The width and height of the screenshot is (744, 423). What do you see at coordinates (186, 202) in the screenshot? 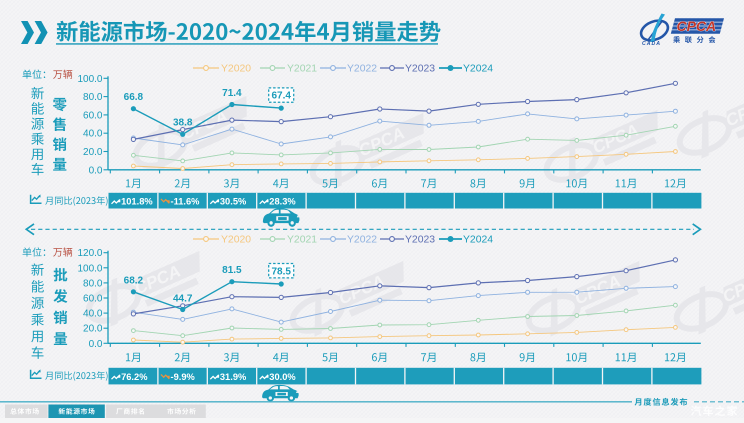
I see `svg-text: -11.6%` at bounding box center [186, 202].